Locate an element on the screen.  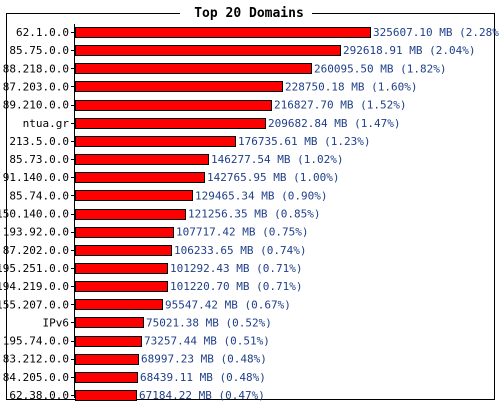
value-label: 216827.70 MB (1.52%) is located at coordinates (340, 105).